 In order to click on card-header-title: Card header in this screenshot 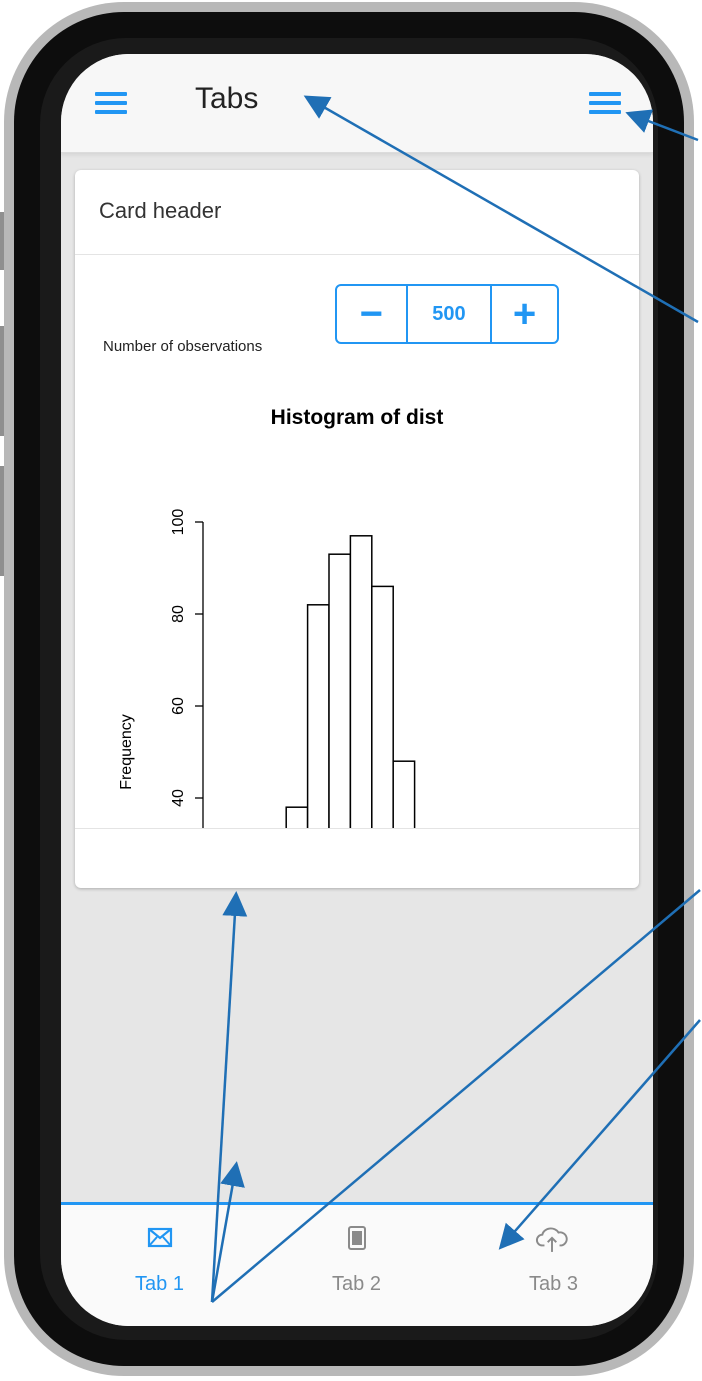, I will do `click(160, 210)`.